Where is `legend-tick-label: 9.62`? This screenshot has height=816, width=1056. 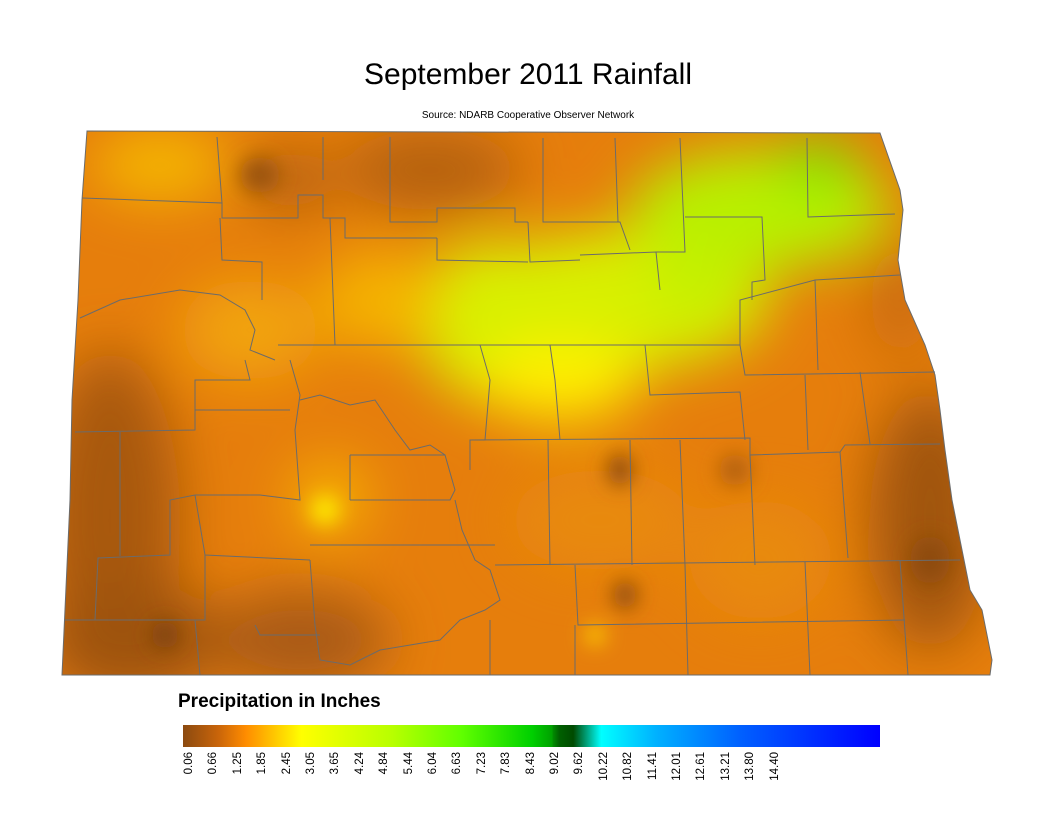 legend-tick-label: 9.62 is located at coordinates (579, 763).